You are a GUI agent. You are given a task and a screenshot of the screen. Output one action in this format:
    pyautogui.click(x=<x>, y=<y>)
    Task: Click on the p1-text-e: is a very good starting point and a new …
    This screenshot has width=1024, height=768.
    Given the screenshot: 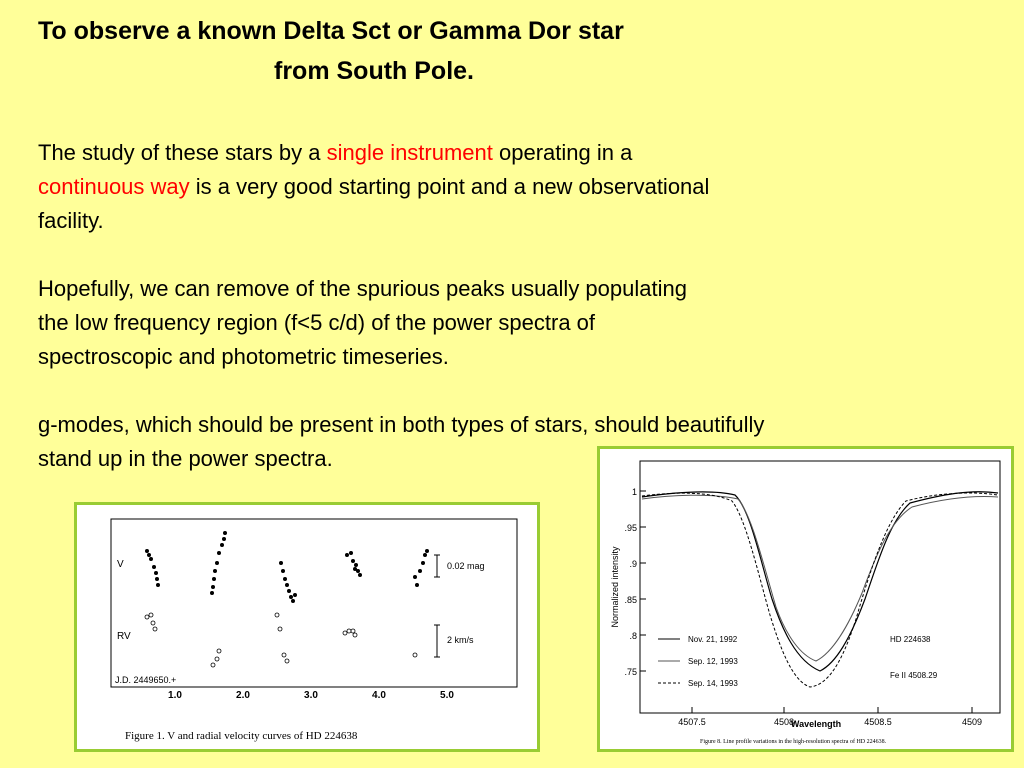 What is the action you would take?
    pyautogui.click(x=449, y=186)
    